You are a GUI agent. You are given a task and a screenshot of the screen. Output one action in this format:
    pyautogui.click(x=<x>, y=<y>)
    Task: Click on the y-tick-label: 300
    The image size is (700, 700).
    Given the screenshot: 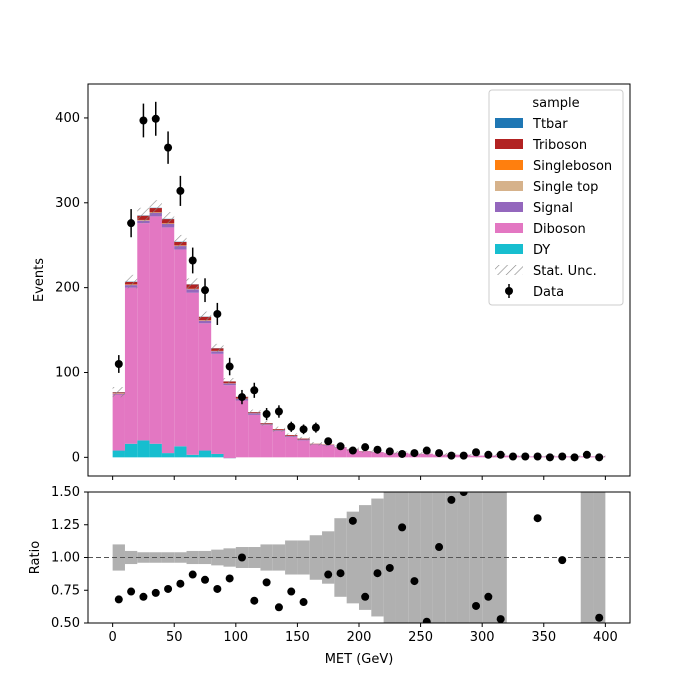 What is the action you would take?
    pyautogui.click(x=67, y=203)
    